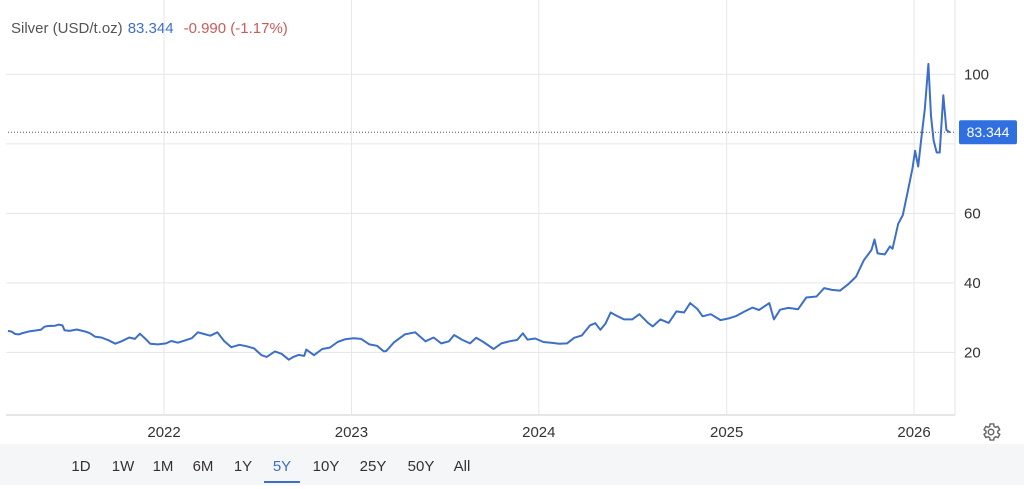  I want to click on last-price: 83.344, so click(150, 28).